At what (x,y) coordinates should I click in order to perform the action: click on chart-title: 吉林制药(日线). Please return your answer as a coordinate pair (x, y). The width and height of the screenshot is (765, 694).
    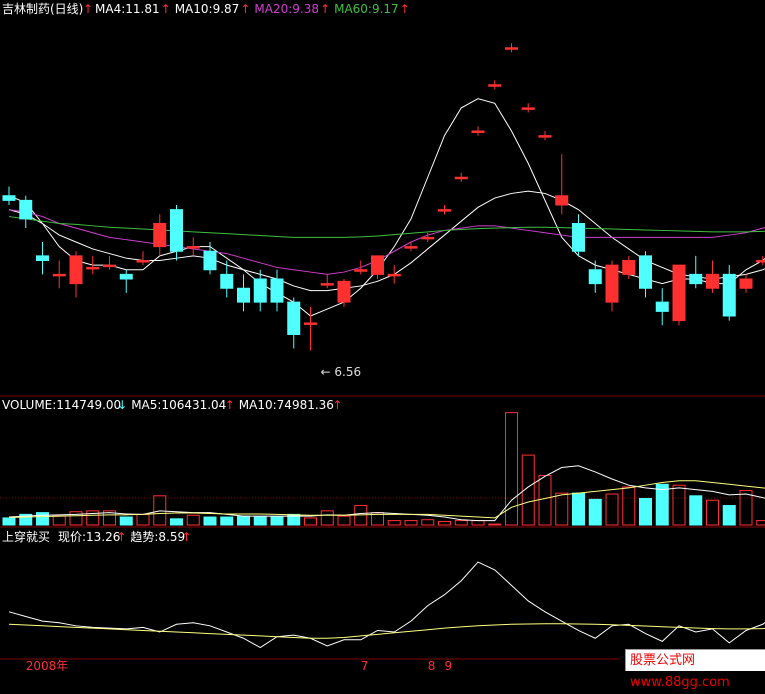
    Looking at the image, I should click on (42, 9).